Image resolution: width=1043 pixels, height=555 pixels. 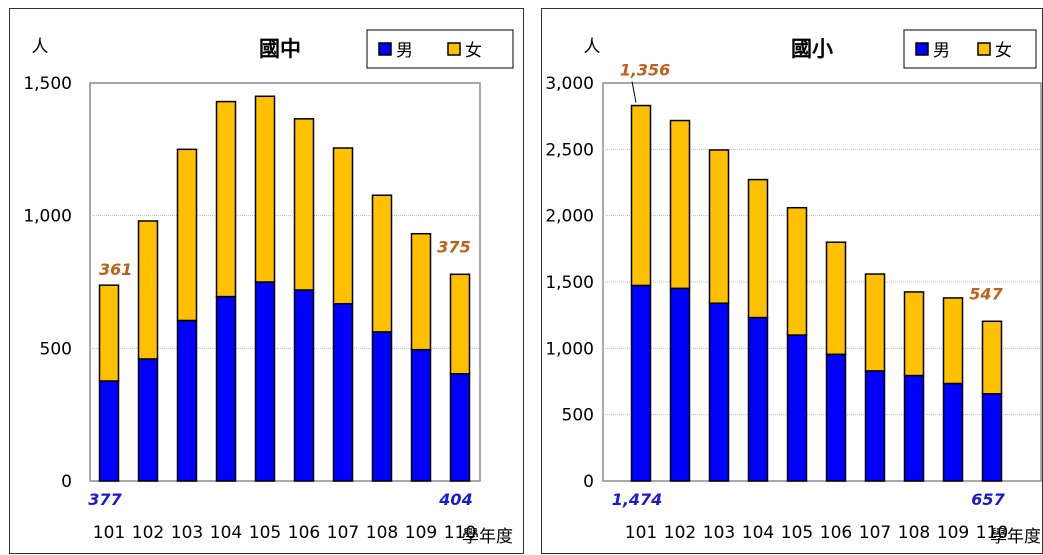 I want to click on data-label-female-101: 1,356, so click(x=645, y=70).